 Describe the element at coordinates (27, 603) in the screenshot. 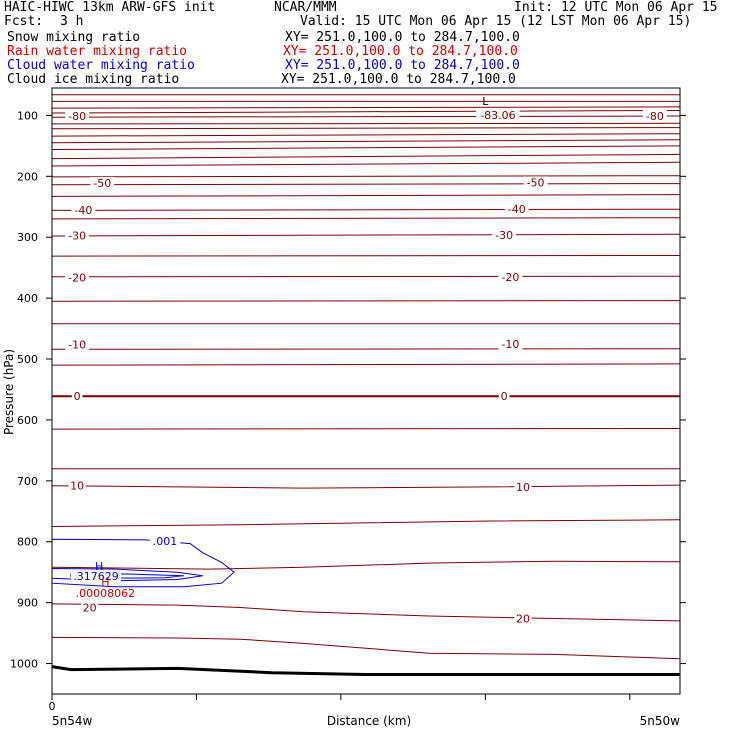

I see `y-tick-label: 900` at that location.